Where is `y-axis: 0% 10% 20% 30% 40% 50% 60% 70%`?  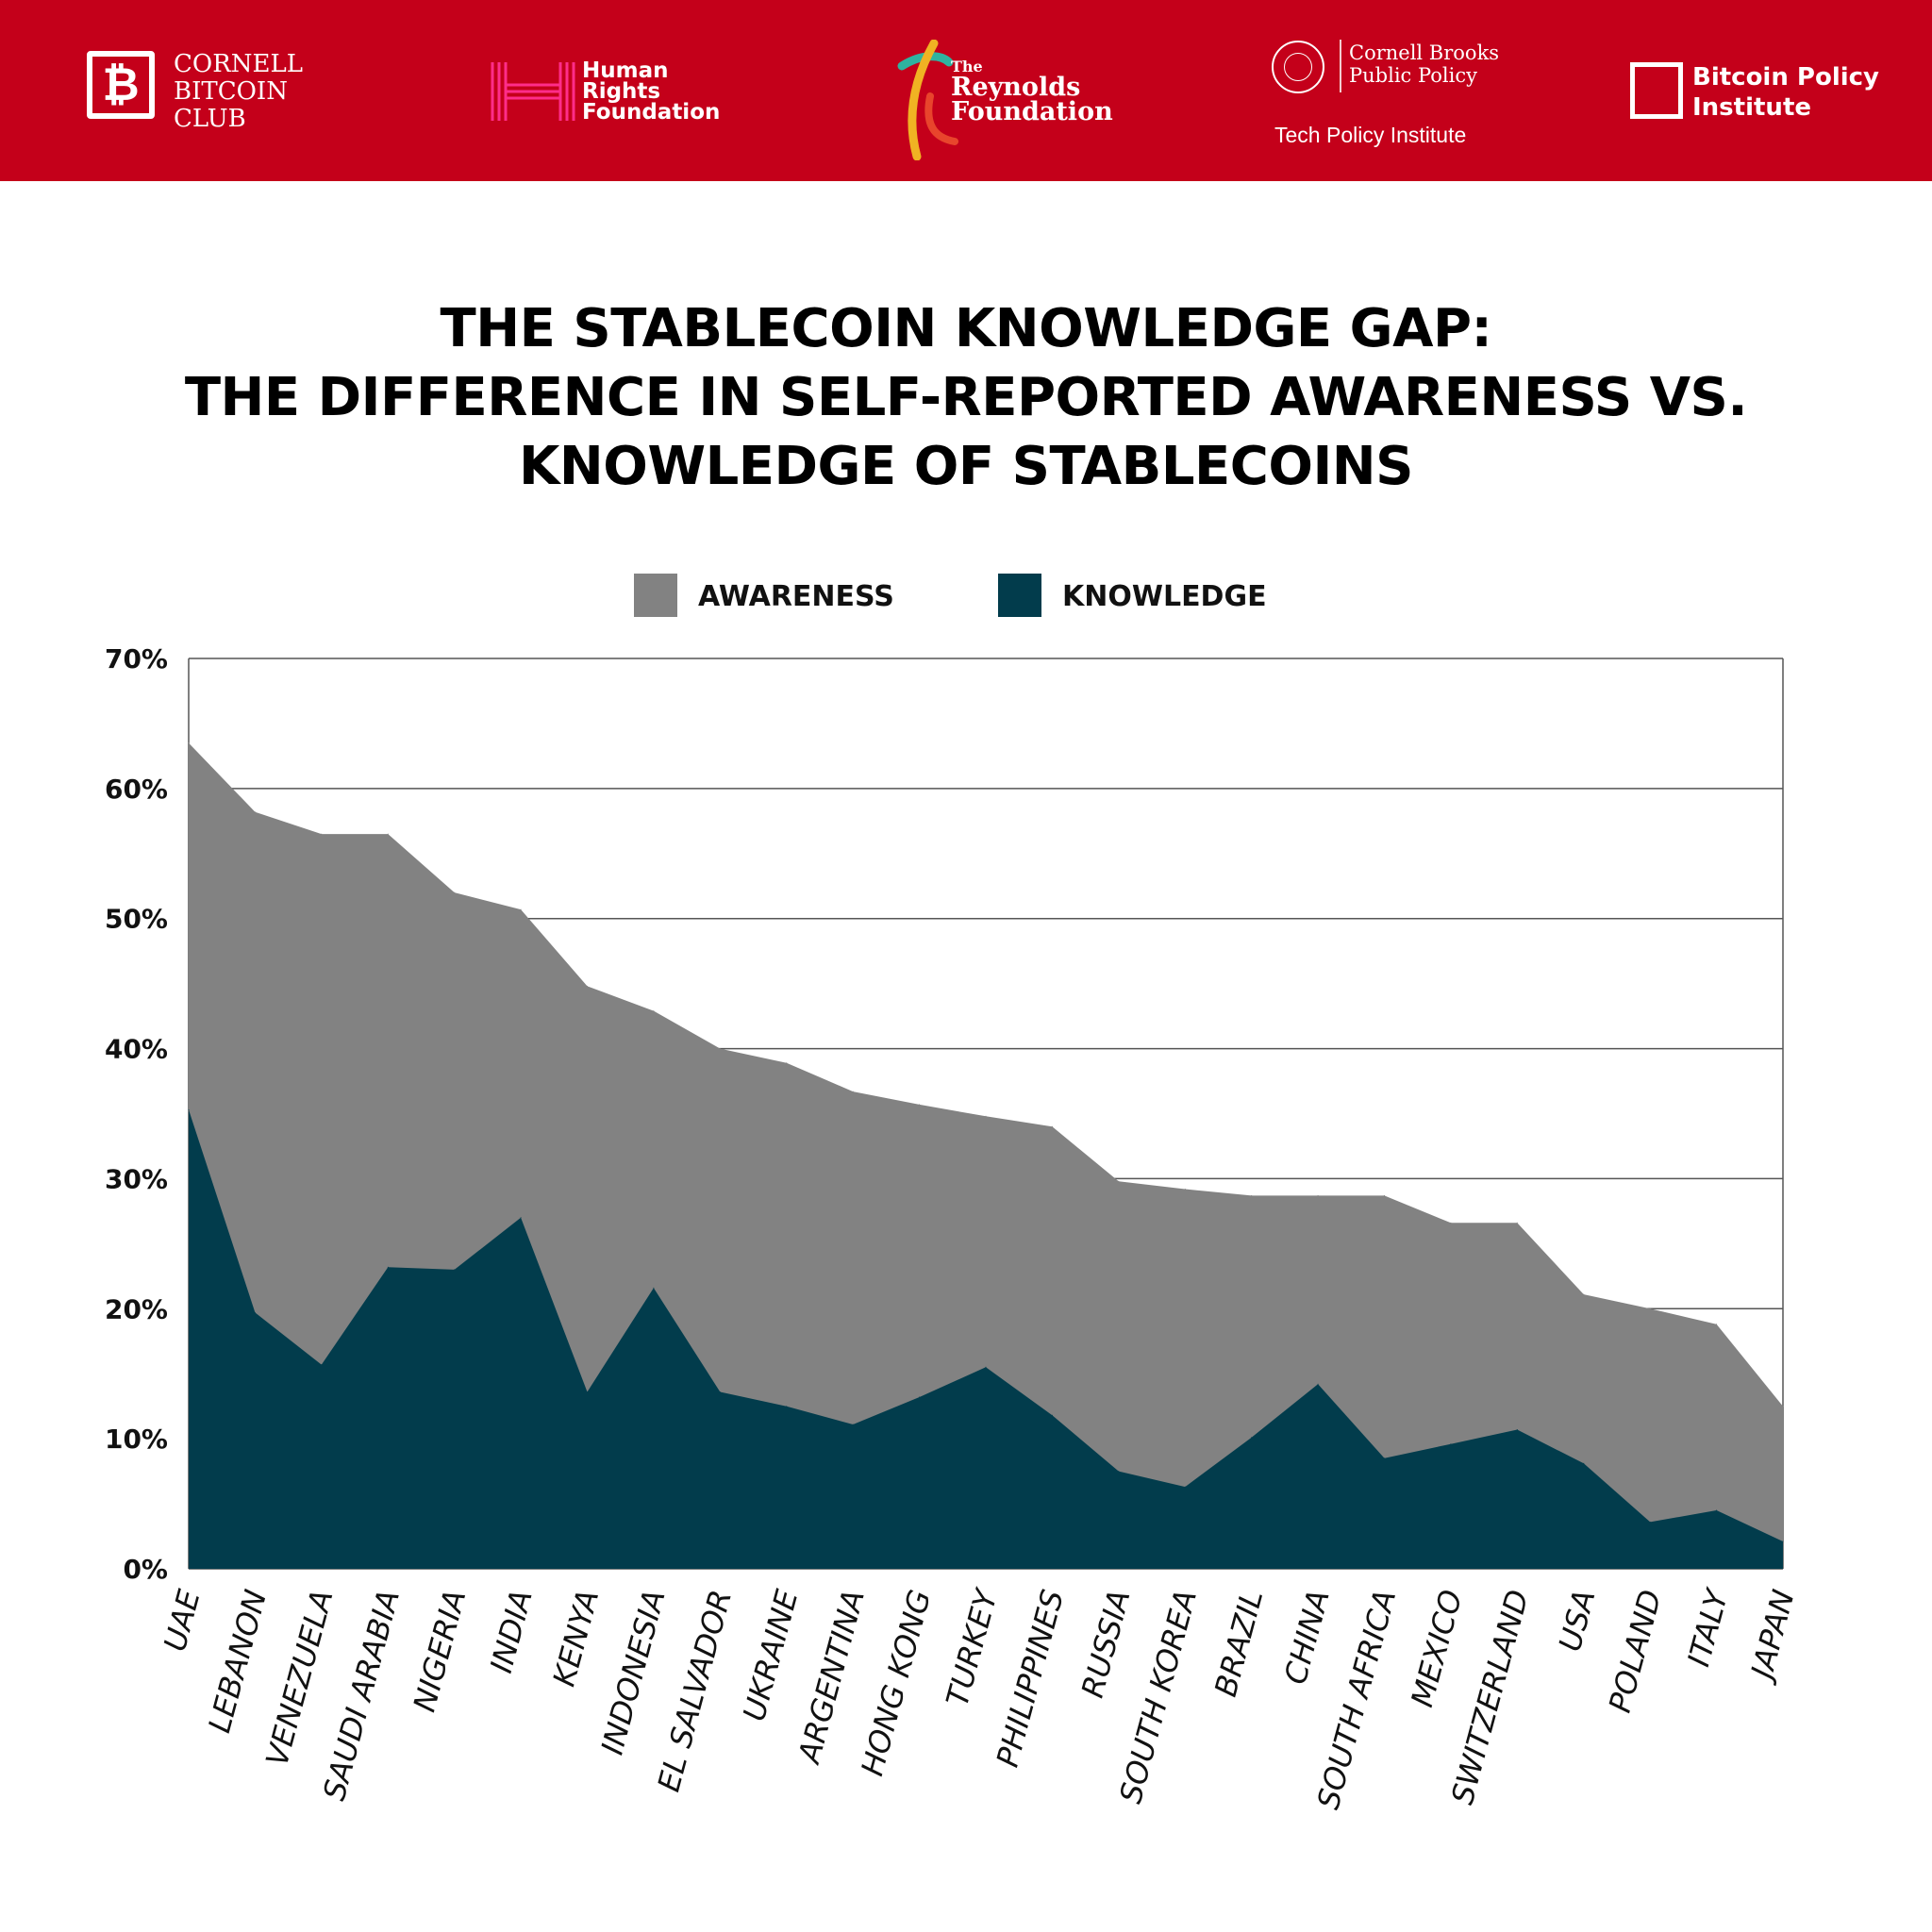
y-axis: 0% 10% 20% 30% 40% 50% 60% 70% is located at coordinates (137, 1114).